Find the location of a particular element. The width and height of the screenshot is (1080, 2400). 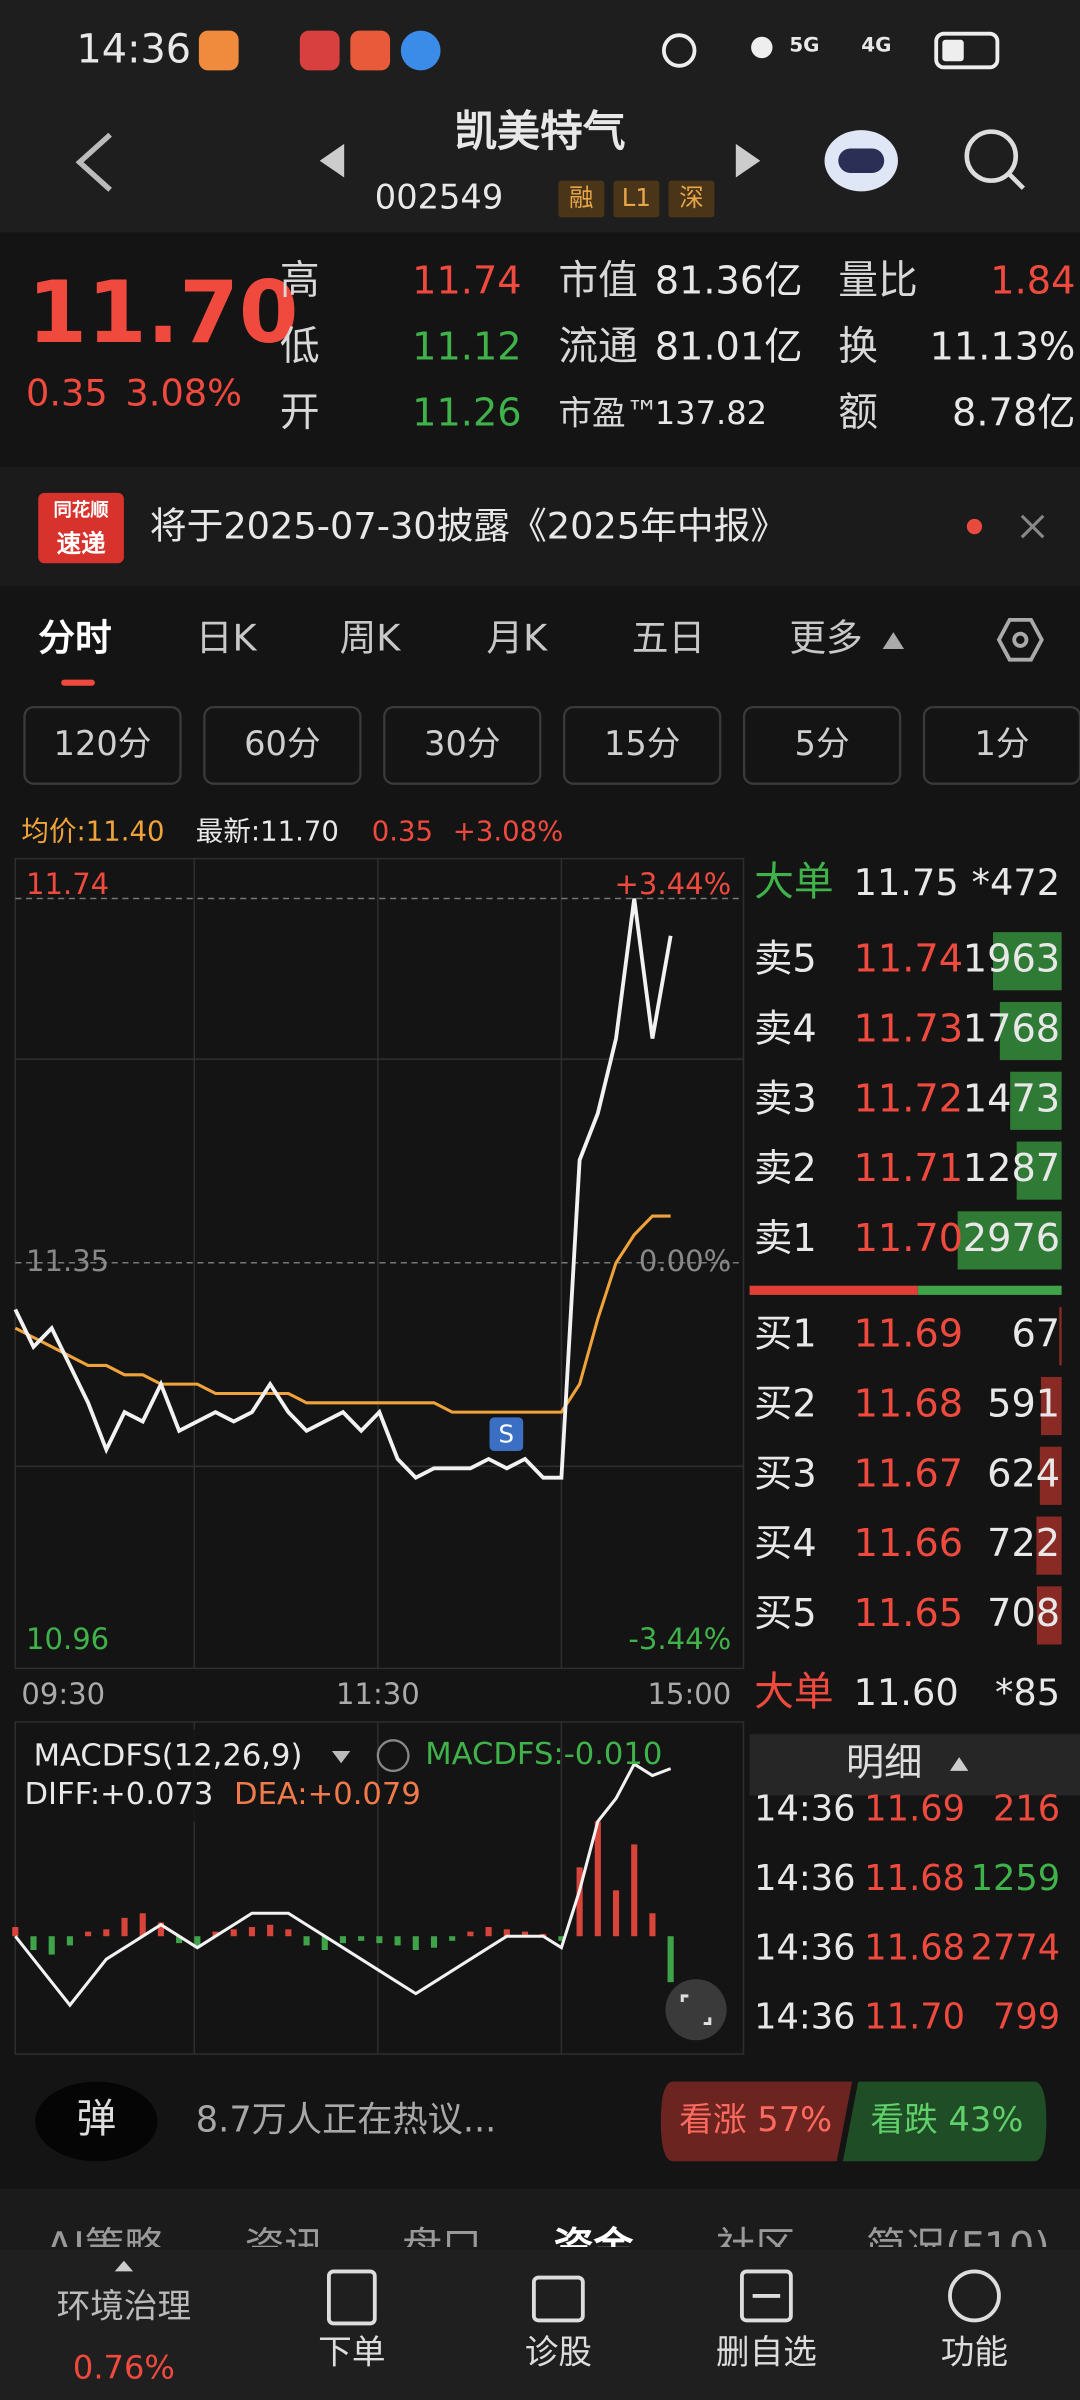

diagnose-icon is located at coordinates (558, 2299).